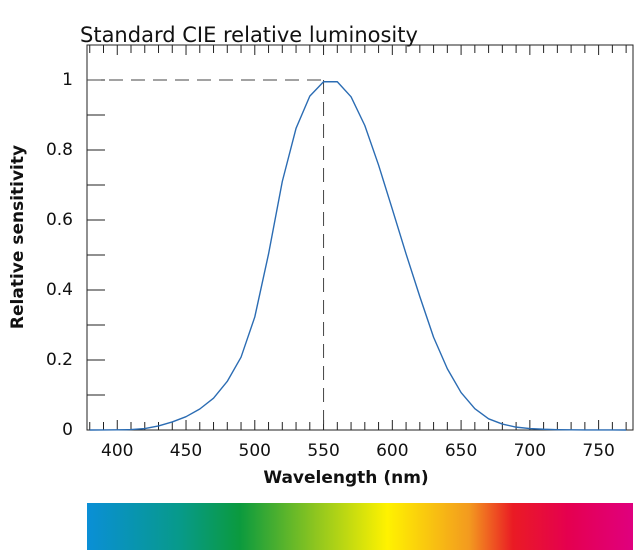  What do you see at coordinates (67, 430) in the screenshot?
I see `y-tick-label: 0` at bounding box center [67, 430].